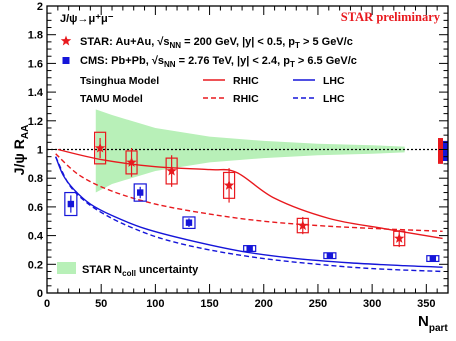 This screenshot has height=341, width=456. I want to click on reference-line-layer, so click(247, 151).